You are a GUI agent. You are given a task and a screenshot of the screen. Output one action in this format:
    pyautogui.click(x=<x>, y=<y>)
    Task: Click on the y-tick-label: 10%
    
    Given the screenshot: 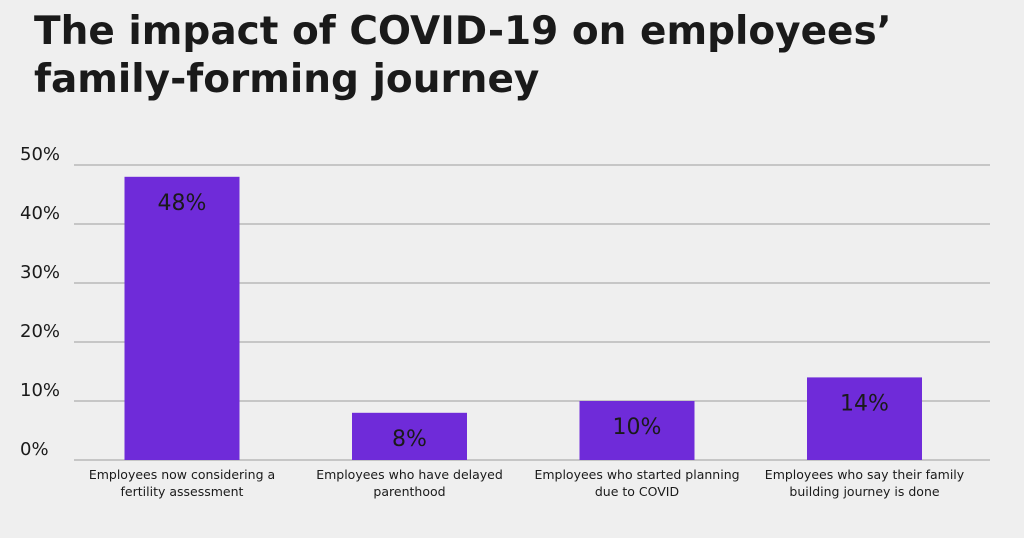 What is the action you would take?
    pyautogui.click(x=40, y=390)
    